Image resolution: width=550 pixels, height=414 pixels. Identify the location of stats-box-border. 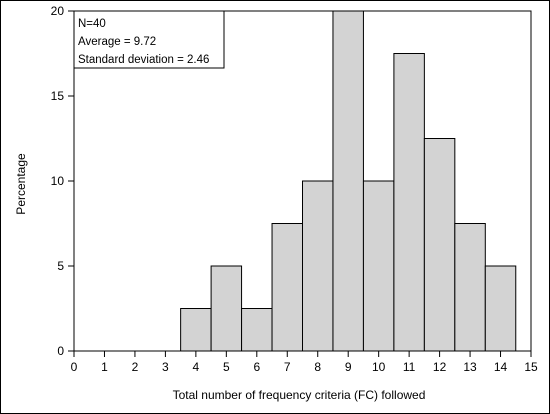
(149, 39).